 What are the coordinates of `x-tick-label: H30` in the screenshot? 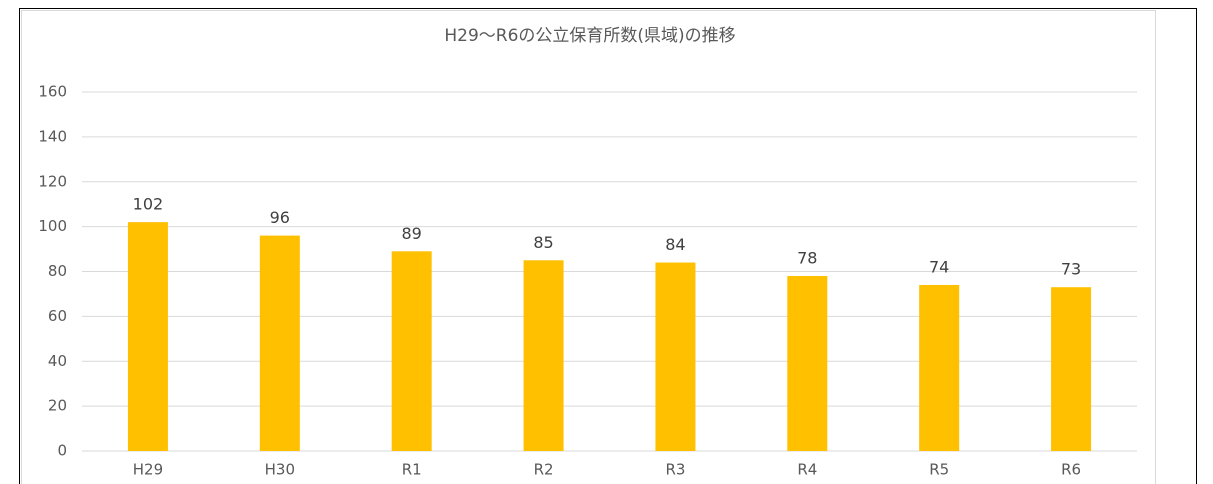 It's located at (280, 470).